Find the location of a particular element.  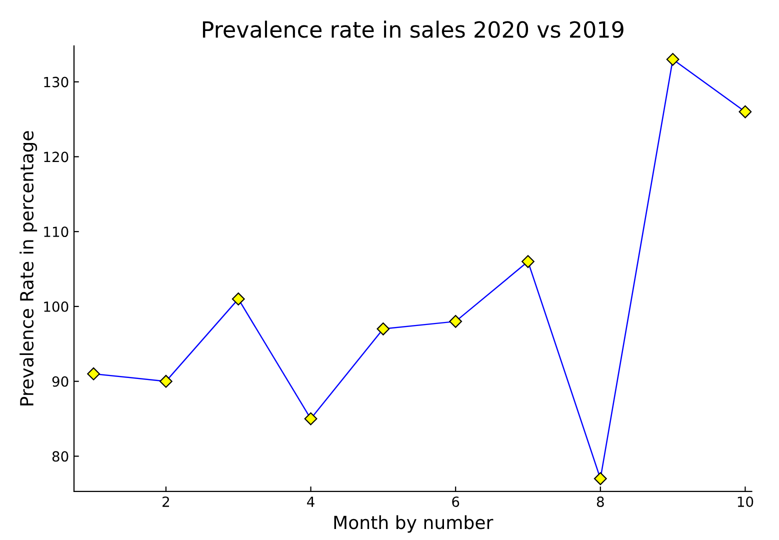

x-tick-label: 4 is located at coordinates (310, 501).